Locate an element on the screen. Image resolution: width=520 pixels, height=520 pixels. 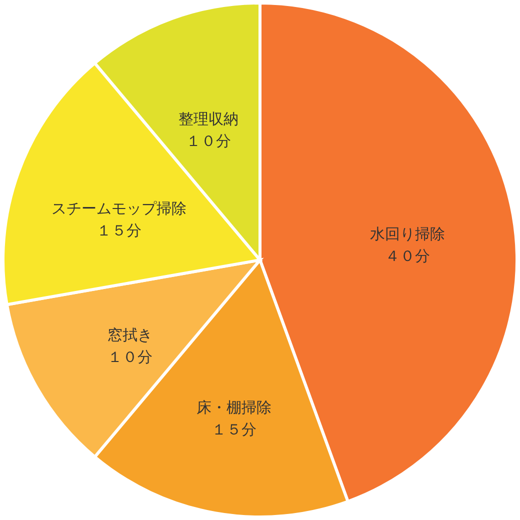
data-label: ４０分 is located at coordinates (407, 255).